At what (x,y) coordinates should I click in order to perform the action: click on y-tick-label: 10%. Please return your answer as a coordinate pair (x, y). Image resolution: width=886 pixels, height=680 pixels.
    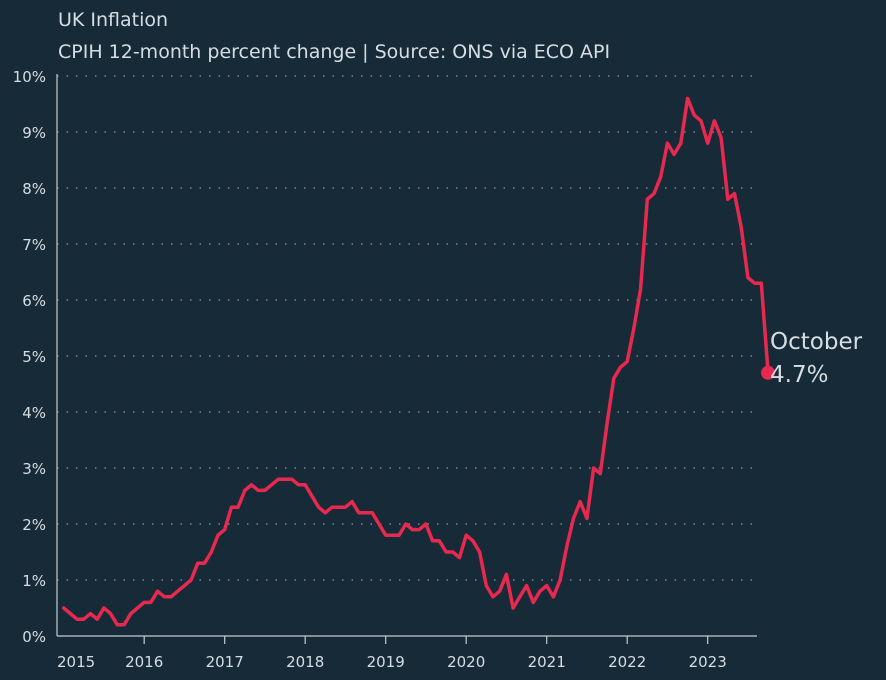
    Looking at the image, I should click on (29, 77).